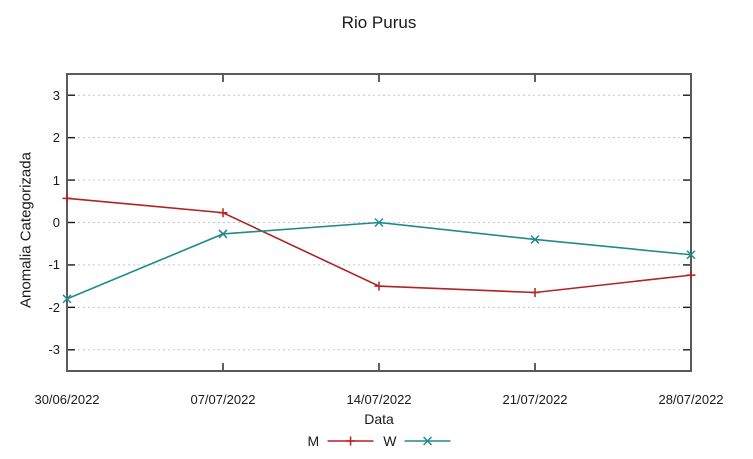  I want to click on y-tick-label: 3, so click(56, 95).